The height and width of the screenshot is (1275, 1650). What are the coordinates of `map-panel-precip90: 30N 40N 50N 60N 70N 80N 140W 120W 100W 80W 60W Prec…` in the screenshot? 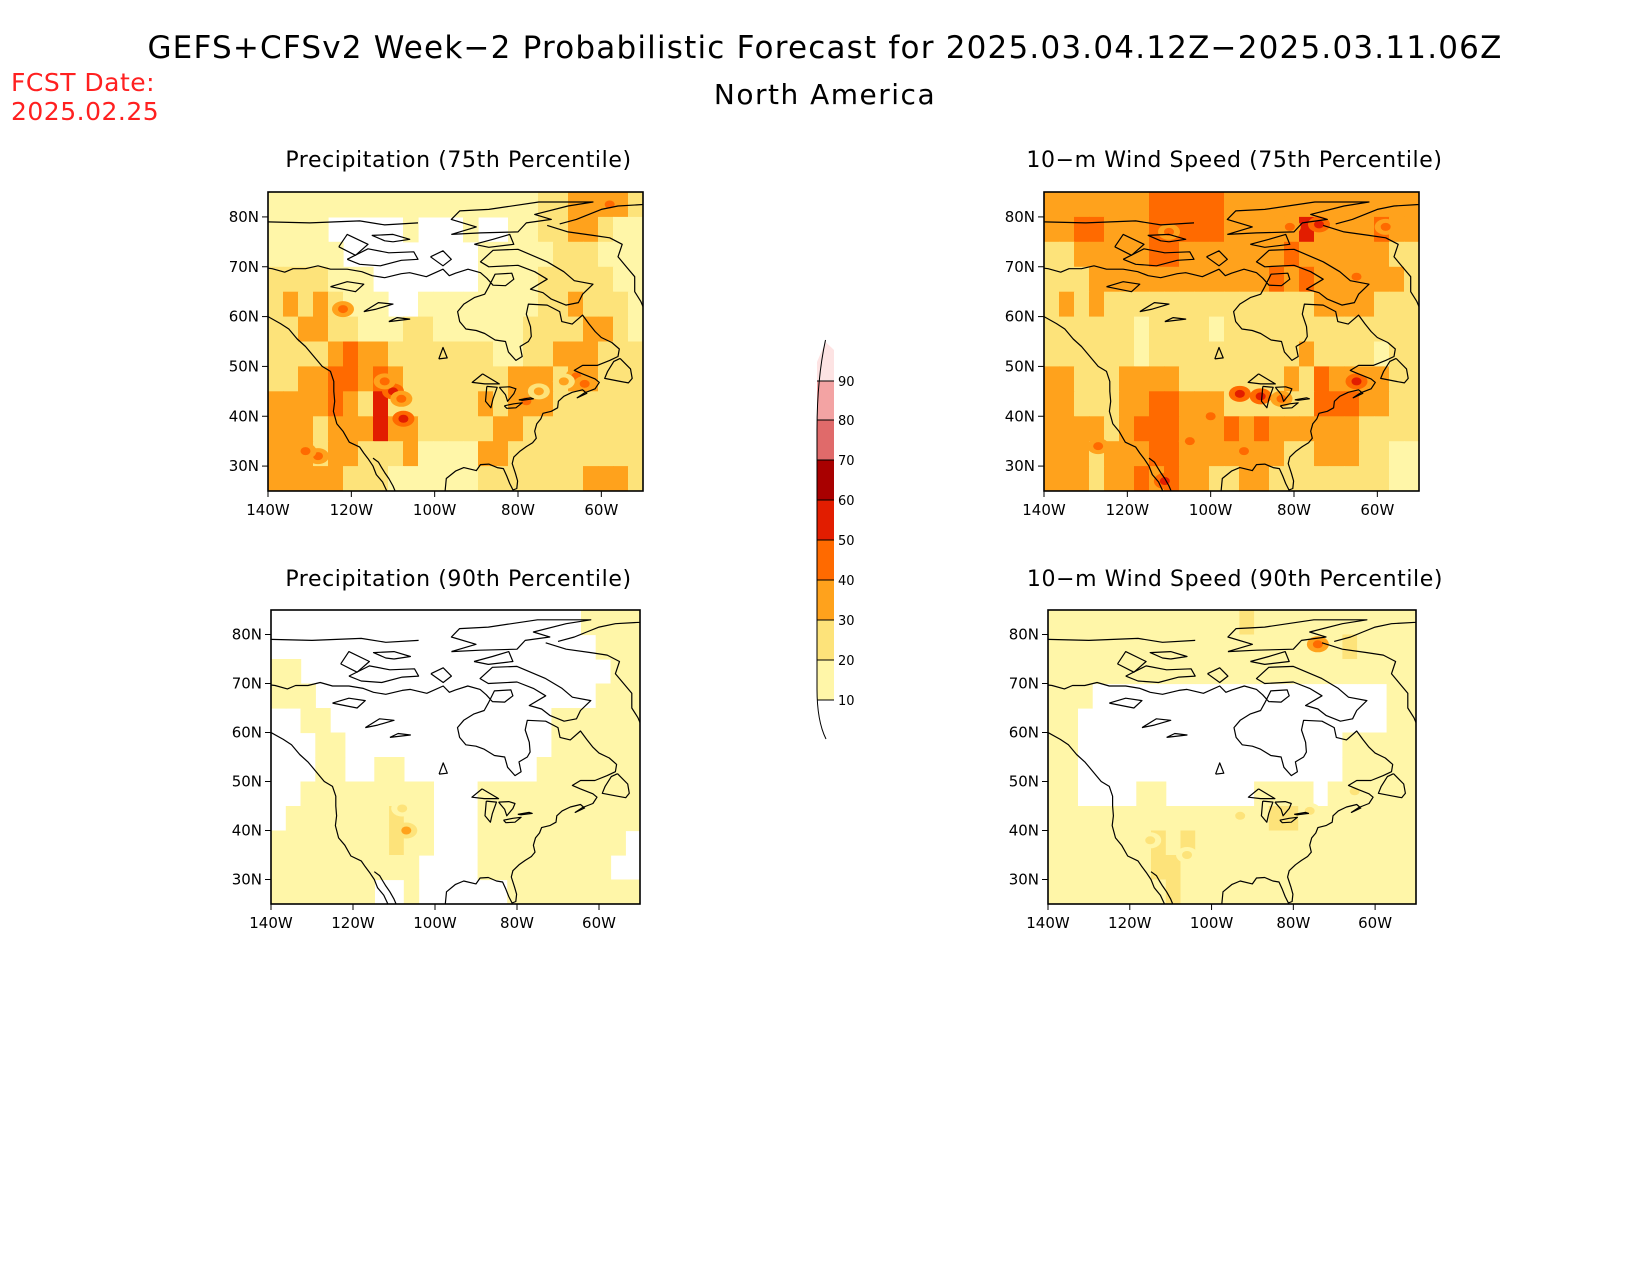 It's located at (436, 749).